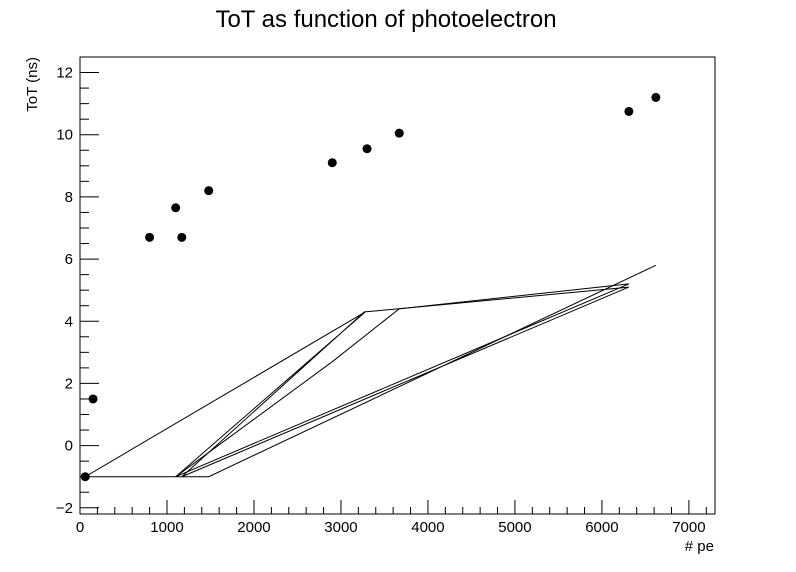 The width and height of the screenshot is (796, 572). I want to click on x-axis-ticks, so click(393, 507).